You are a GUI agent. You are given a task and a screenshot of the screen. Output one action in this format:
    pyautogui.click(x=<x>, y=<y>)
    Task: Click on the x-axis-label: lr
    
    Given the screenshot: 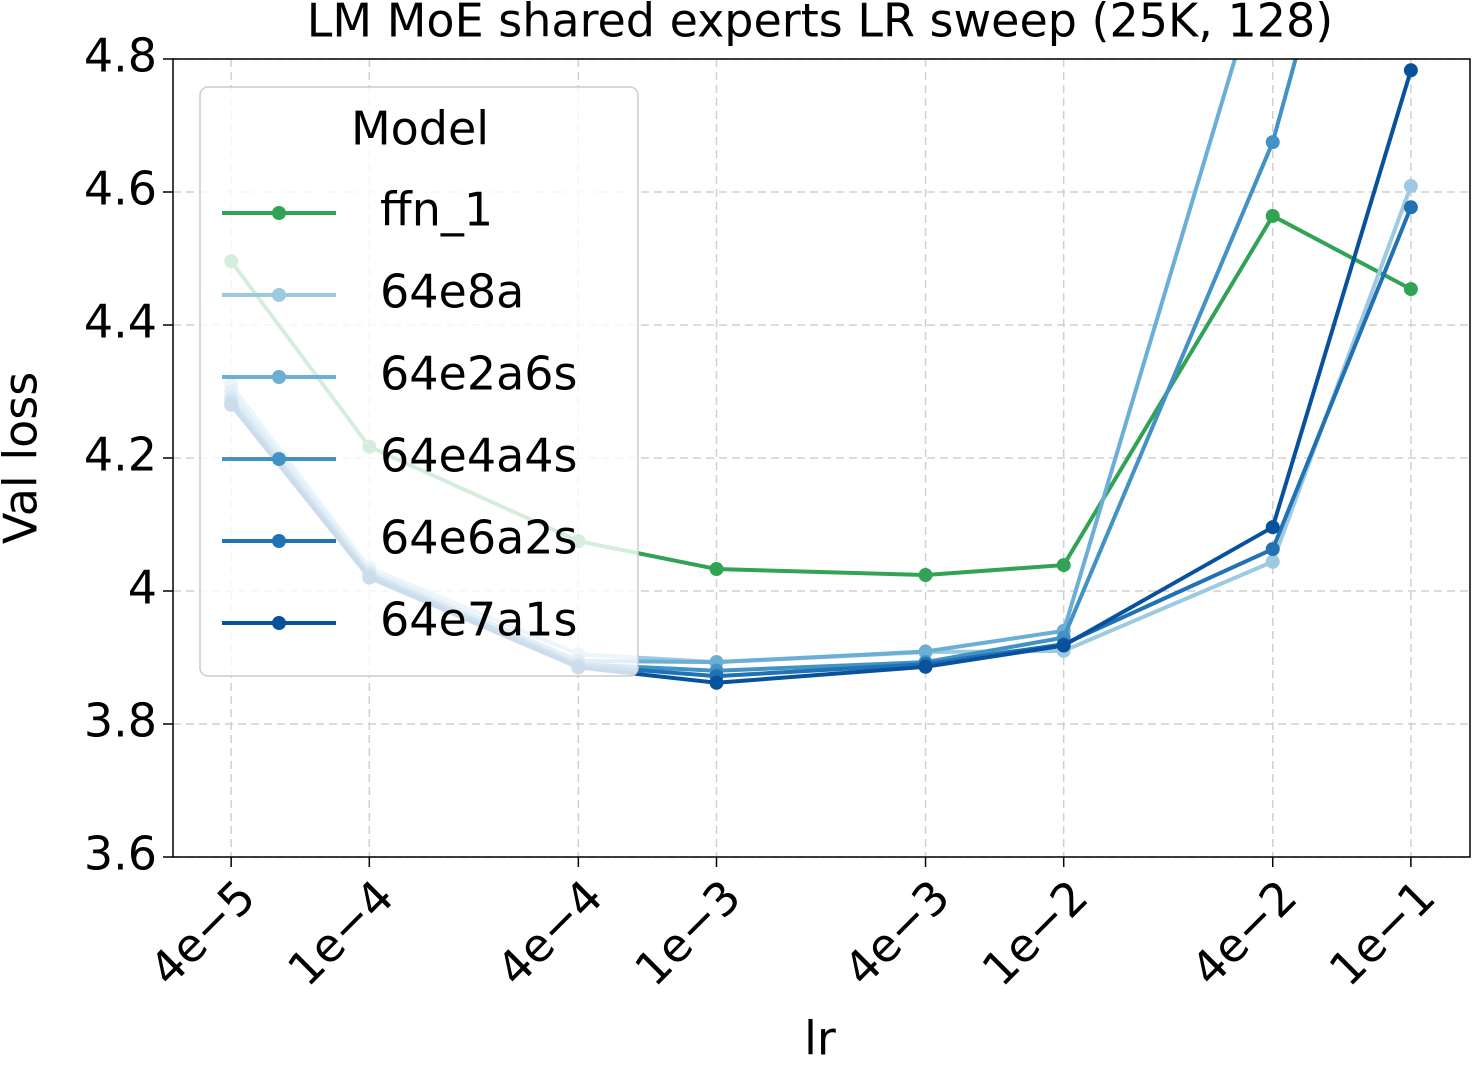 What is the action you would take?
    pyautogui.click(x=820, y=1039)
    